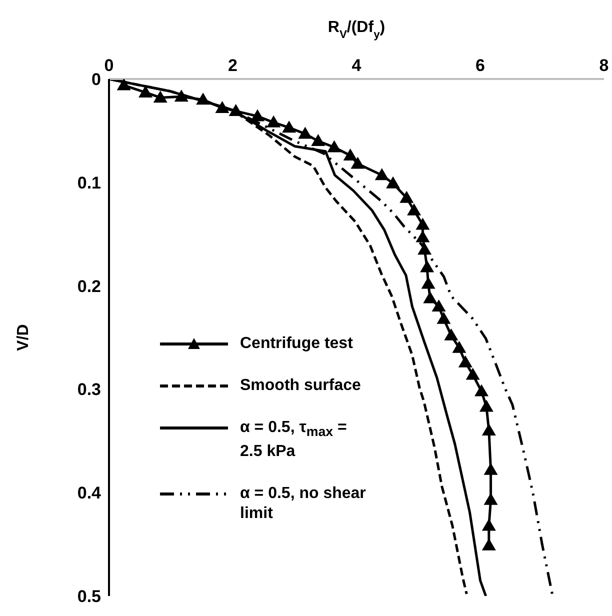 Image resolution: width=612 pixels, height=616 pixels. I want to click on x-tick-label: 6, so click(480, 65).